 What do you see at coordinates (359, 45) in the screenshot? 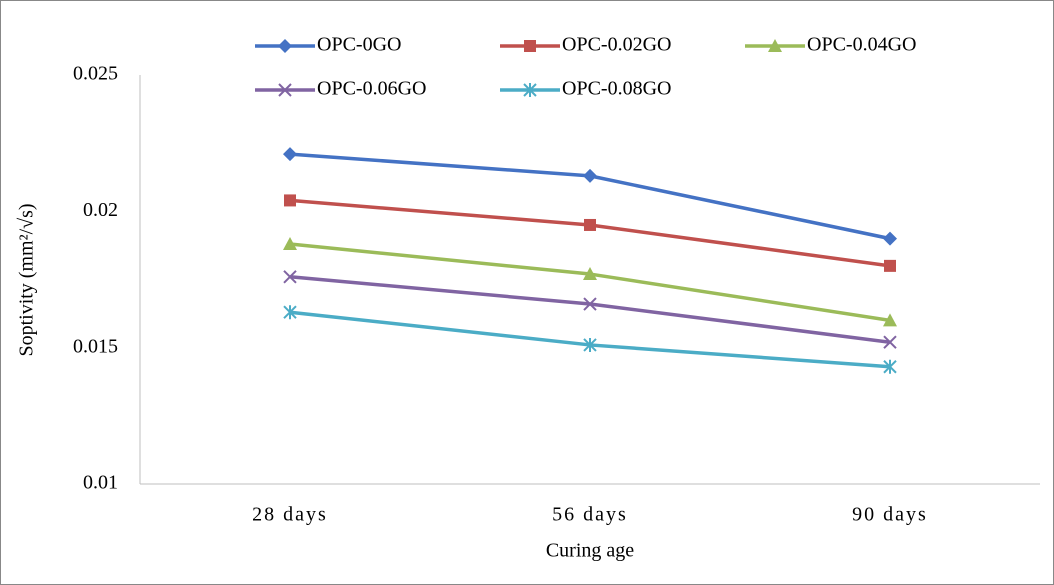
I see `legend-label: OPC-0GO` at bounding box center [359, 45].